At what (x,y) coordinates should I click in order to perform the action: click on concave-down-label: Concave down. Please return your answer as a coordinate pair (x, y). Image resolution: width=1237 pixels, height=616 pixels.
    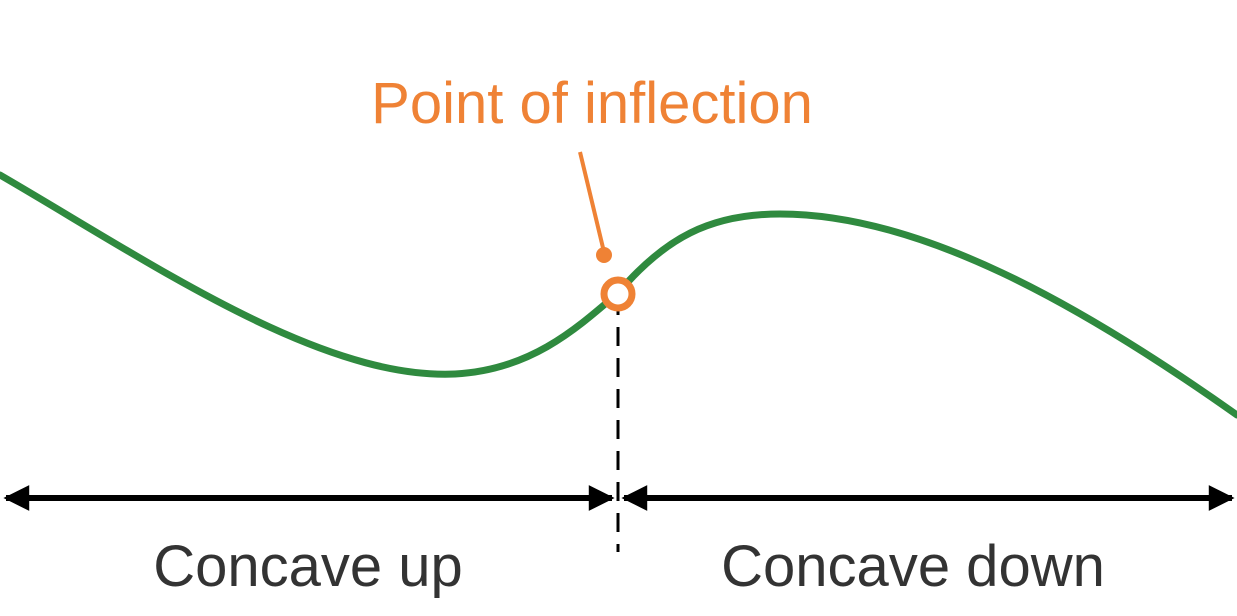
    Looking at the image, I should click on (913, 566).